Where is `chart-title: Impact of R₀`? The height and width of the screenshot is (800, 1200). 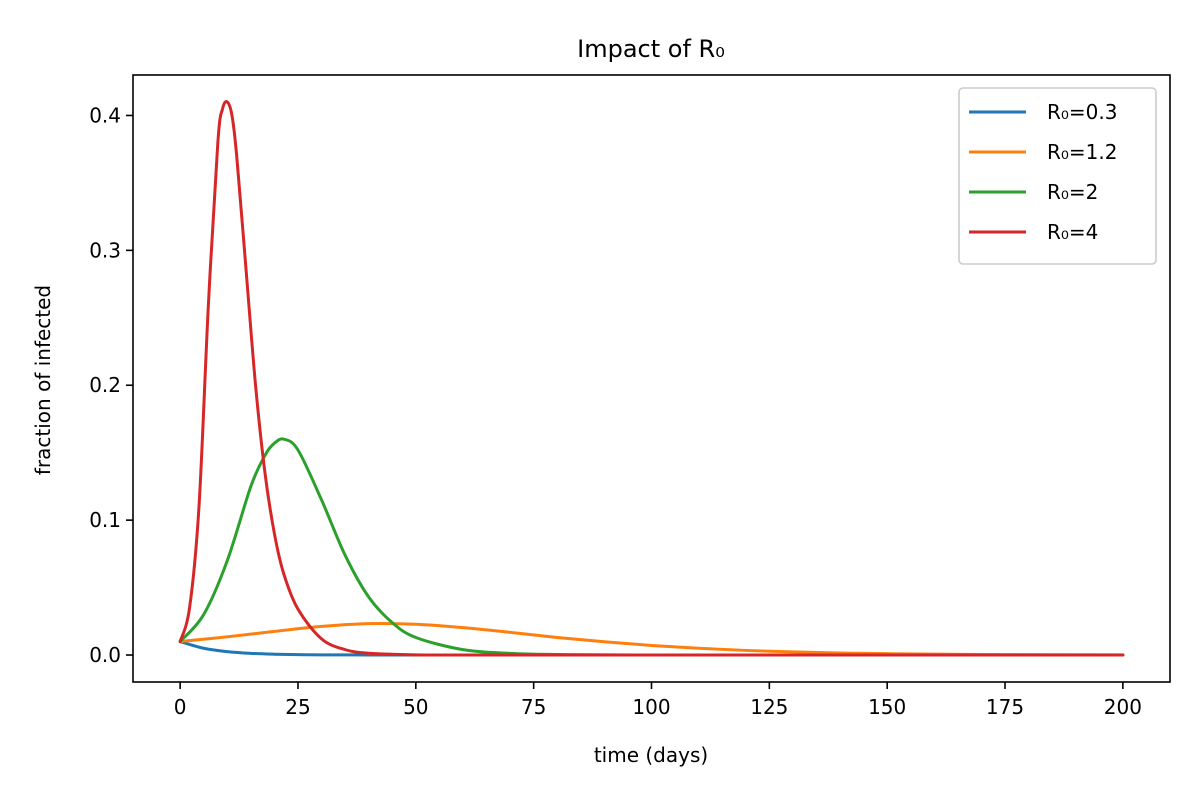 chart-title: Impact of R₀ is located at coordinates (651, 49).